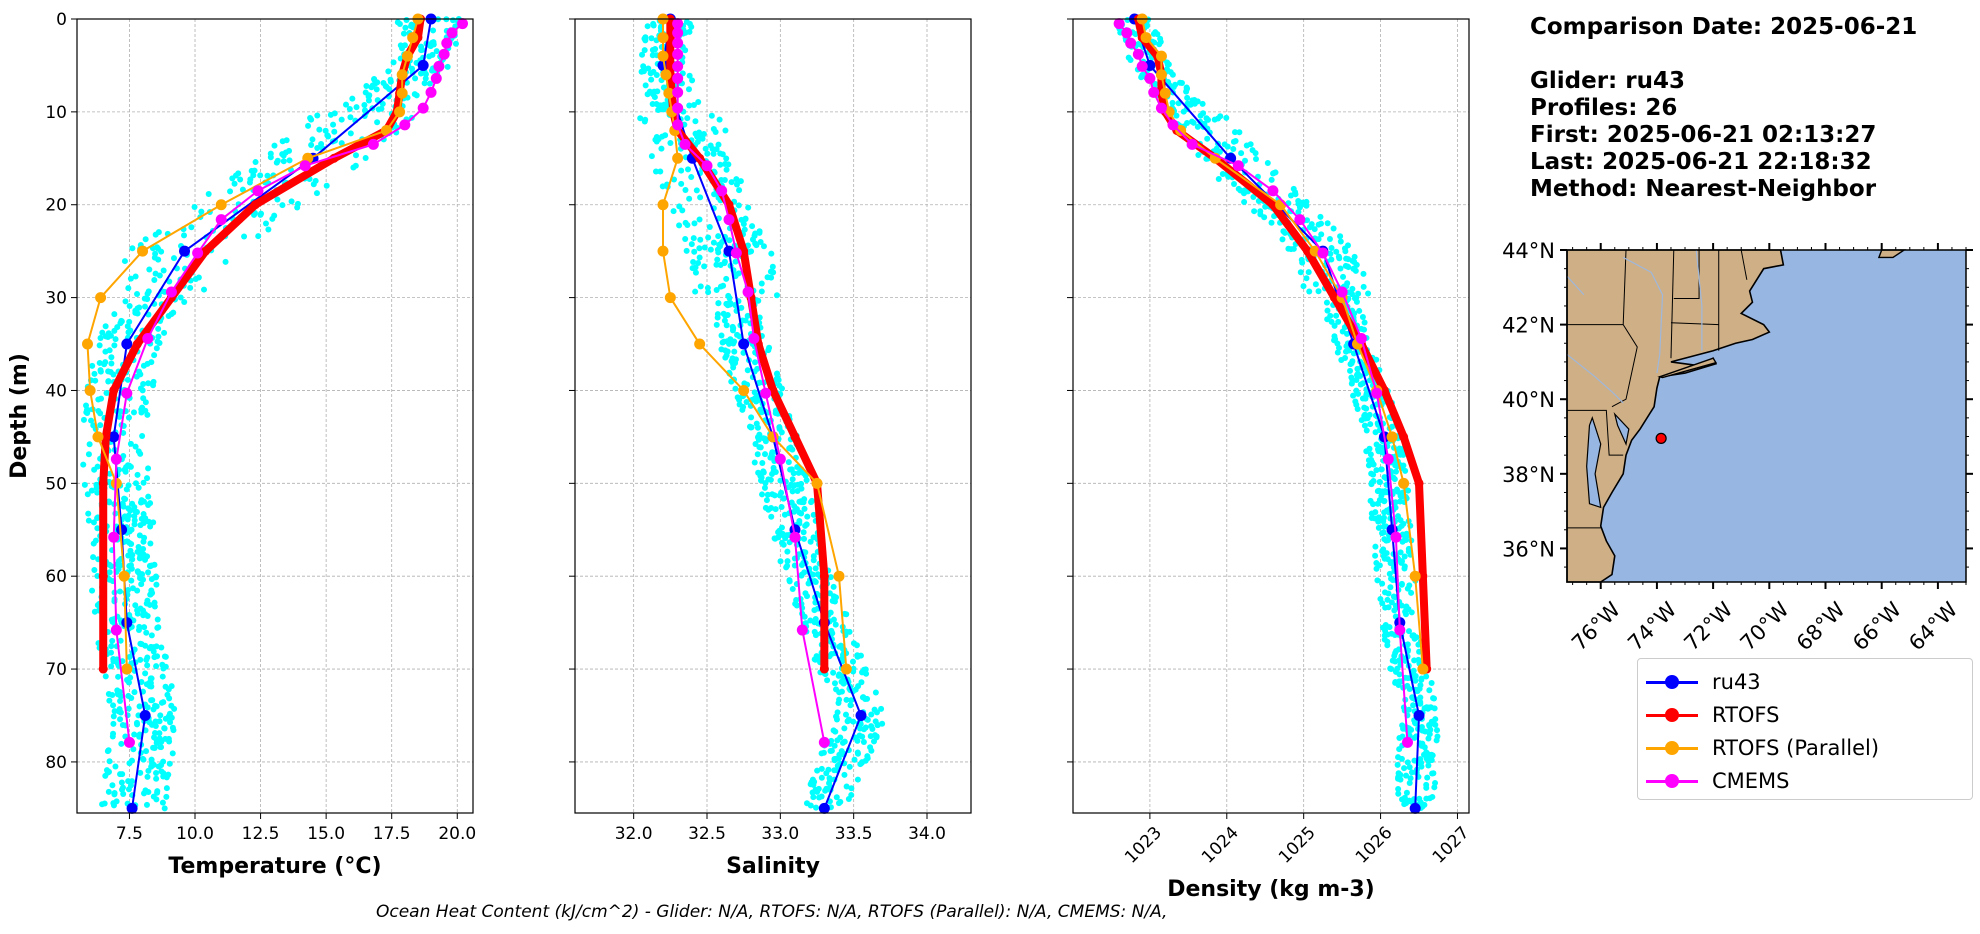  Describe the element at coordinates (288, 382) in the screenshot. I see `series-line-cmems` at that location.